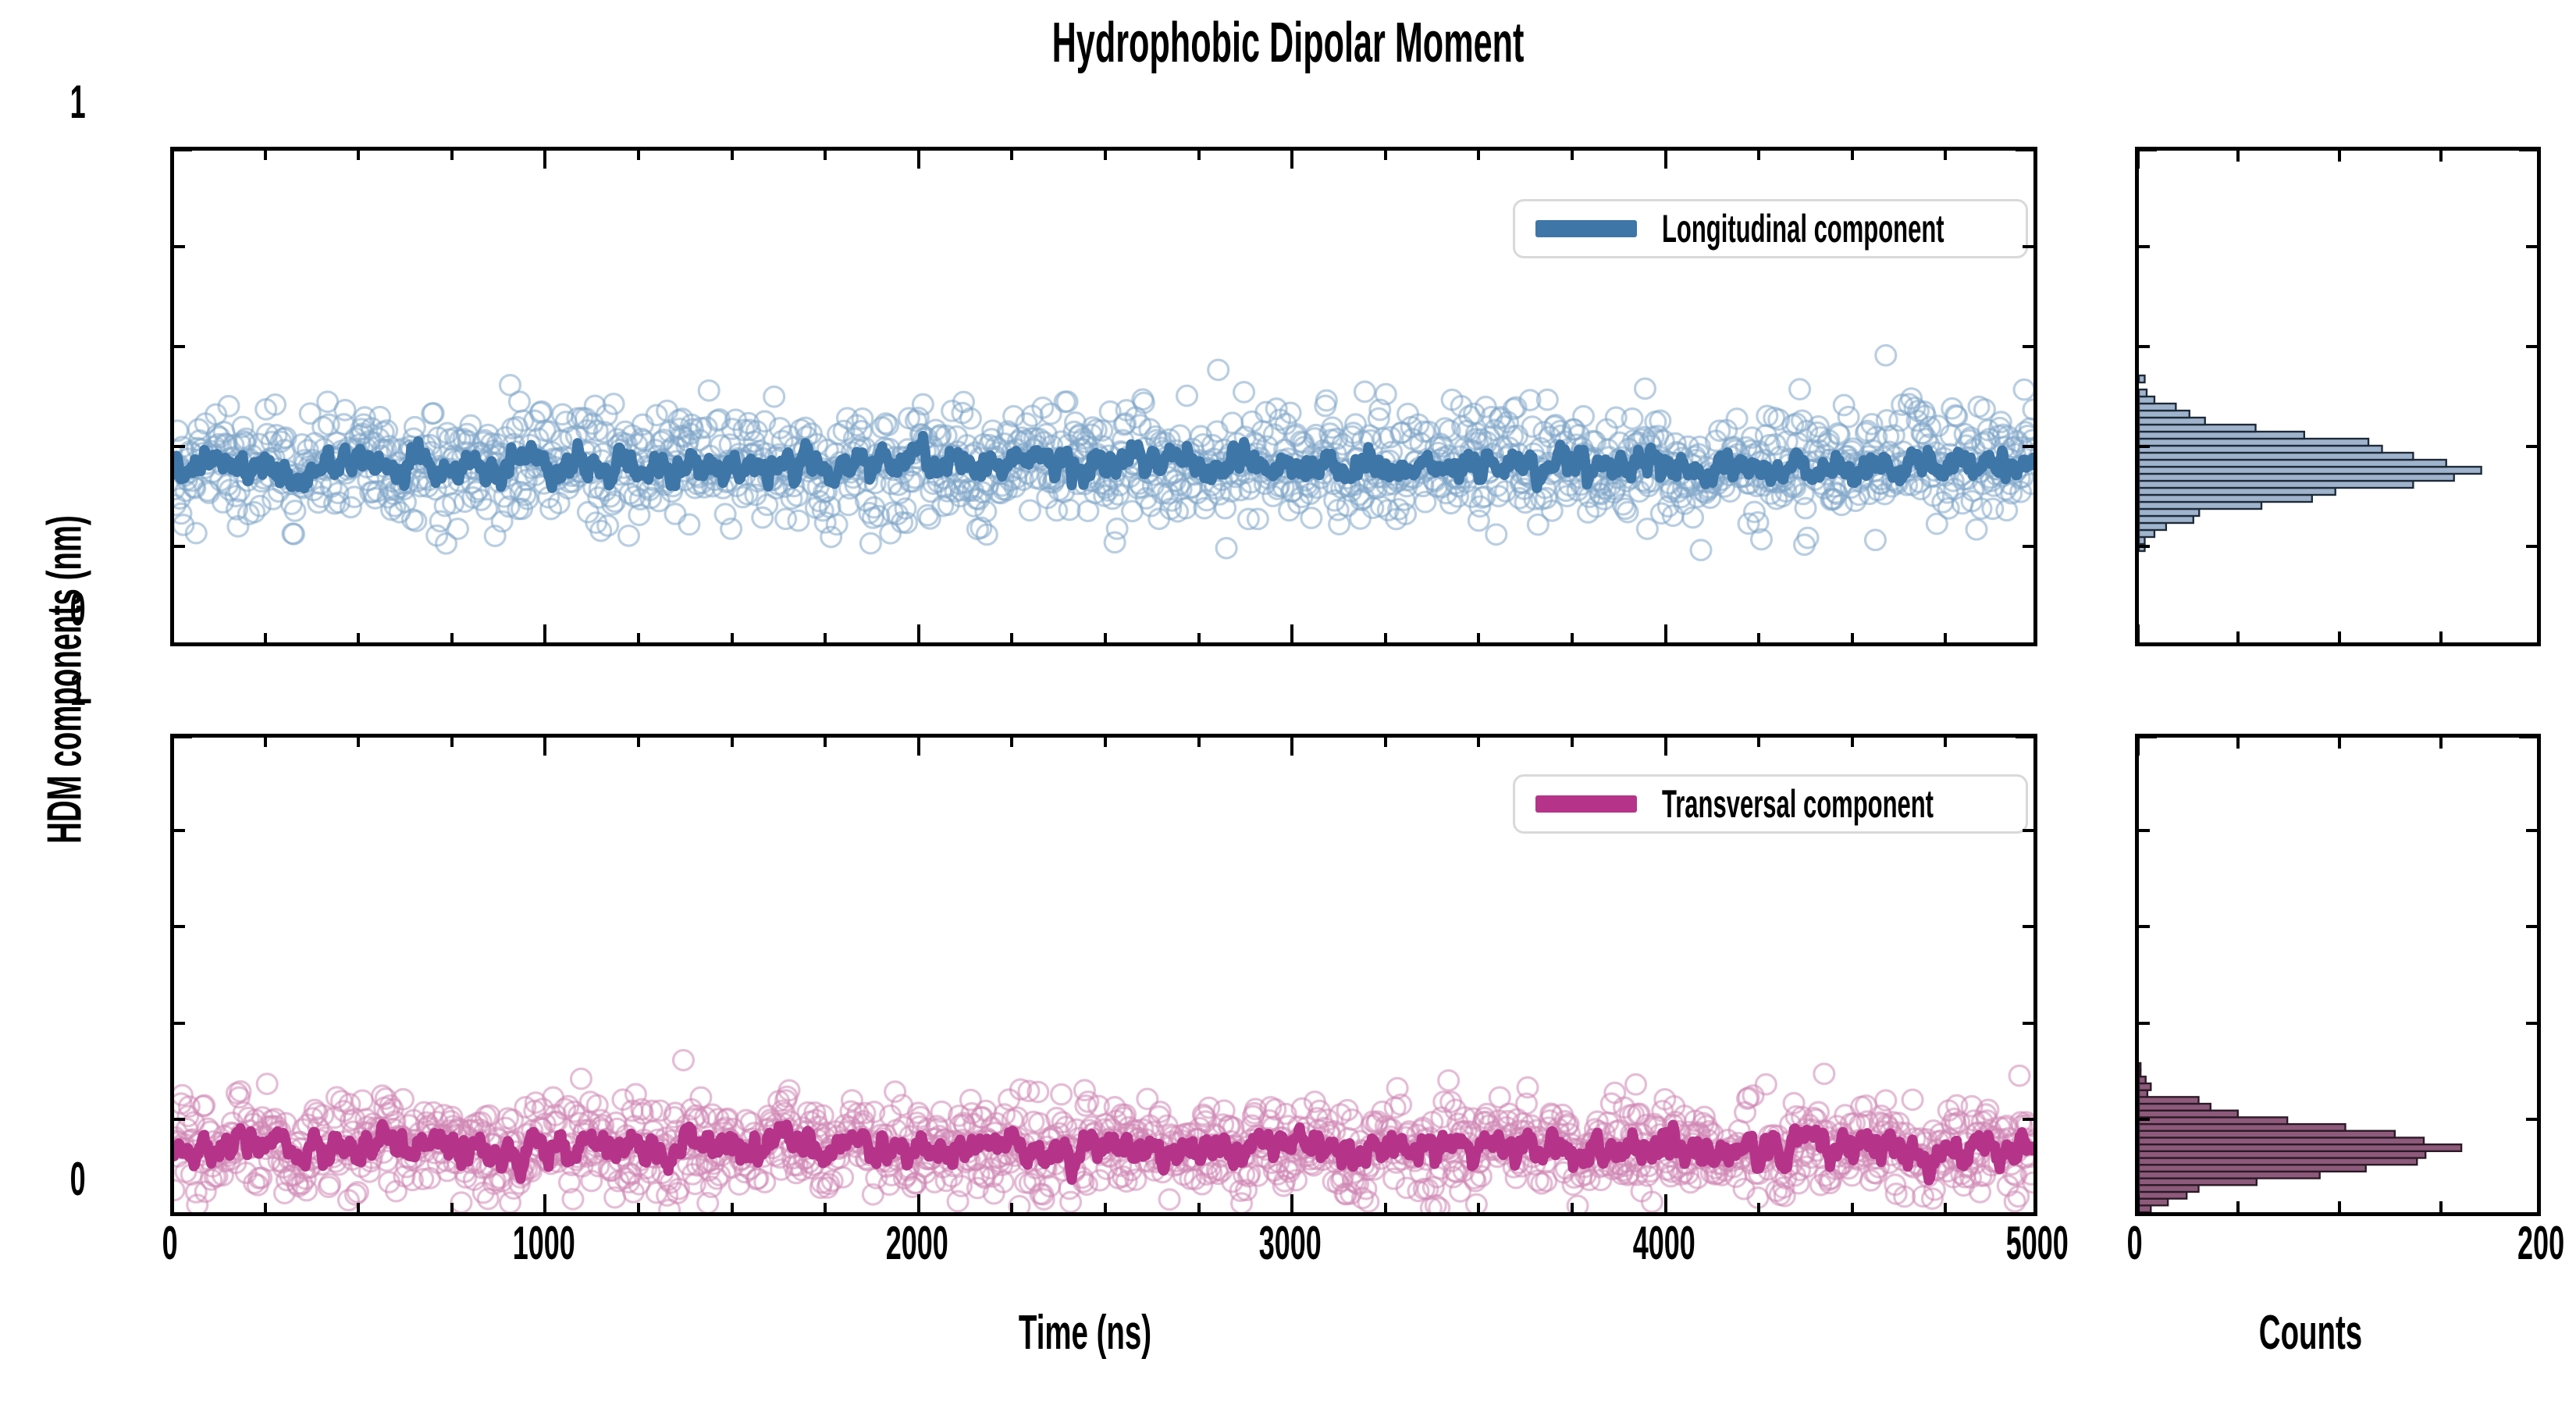  What do you see at coordinates (170, 1243) in the screenshot?
I see `x-tick-label-0-text: 0` at bounding box center [170, 1243].